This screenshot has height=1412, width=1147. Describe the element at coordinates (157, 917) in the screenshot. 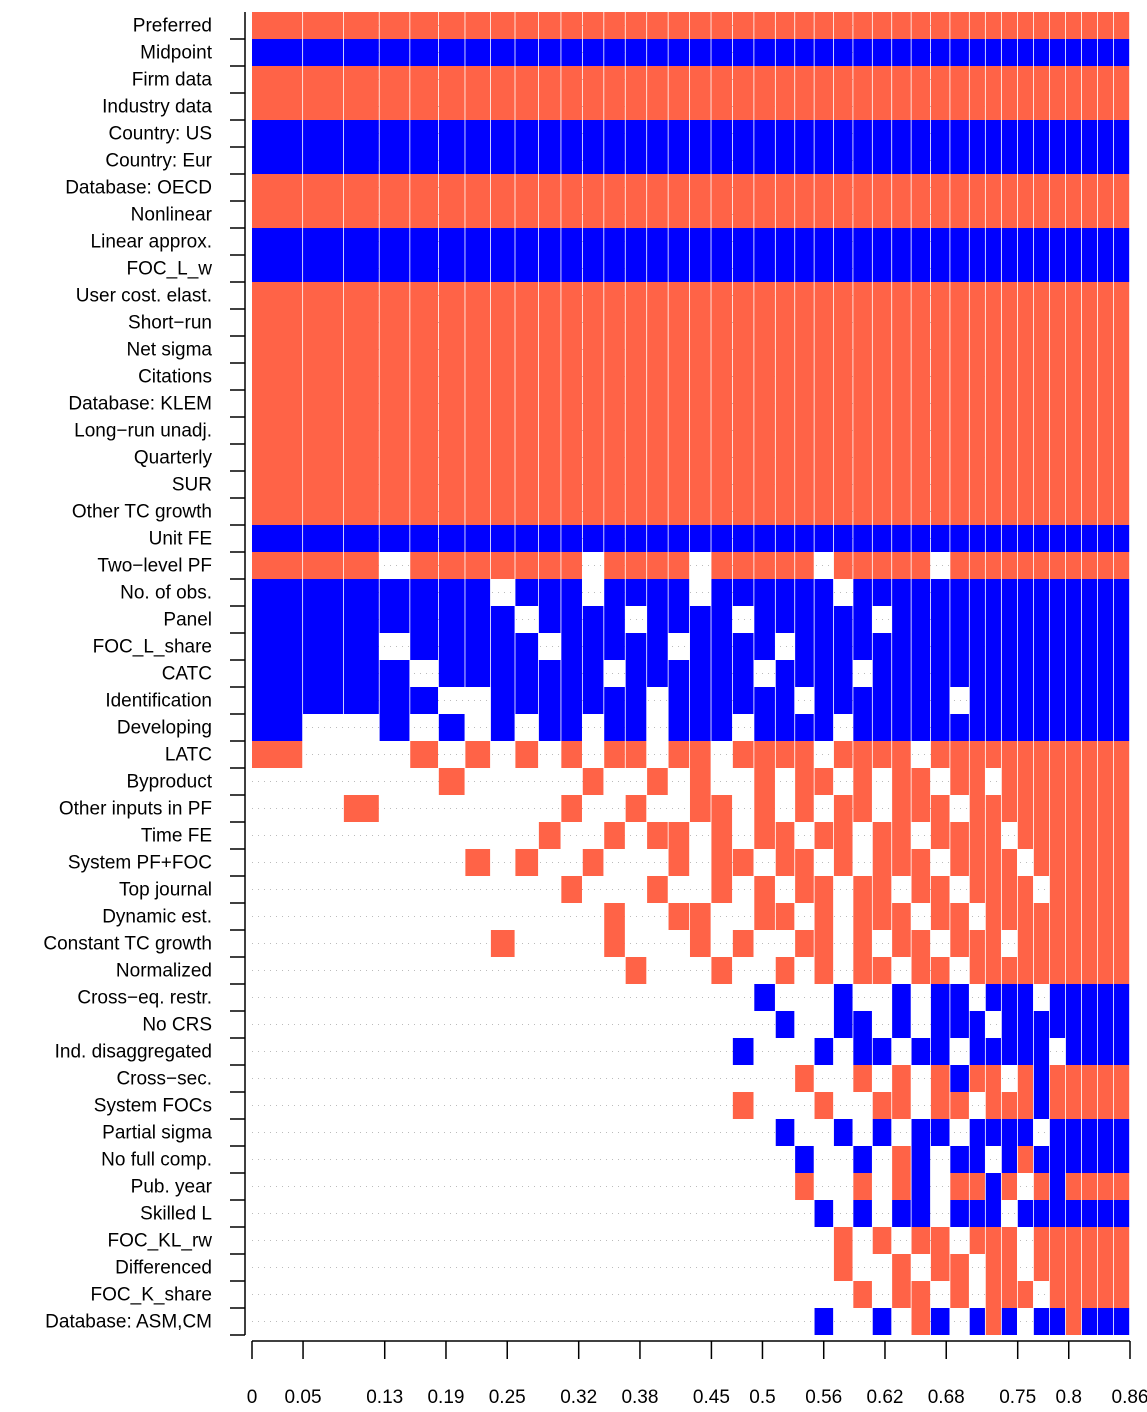

I see `row-label: Dynamic est.` at that location.